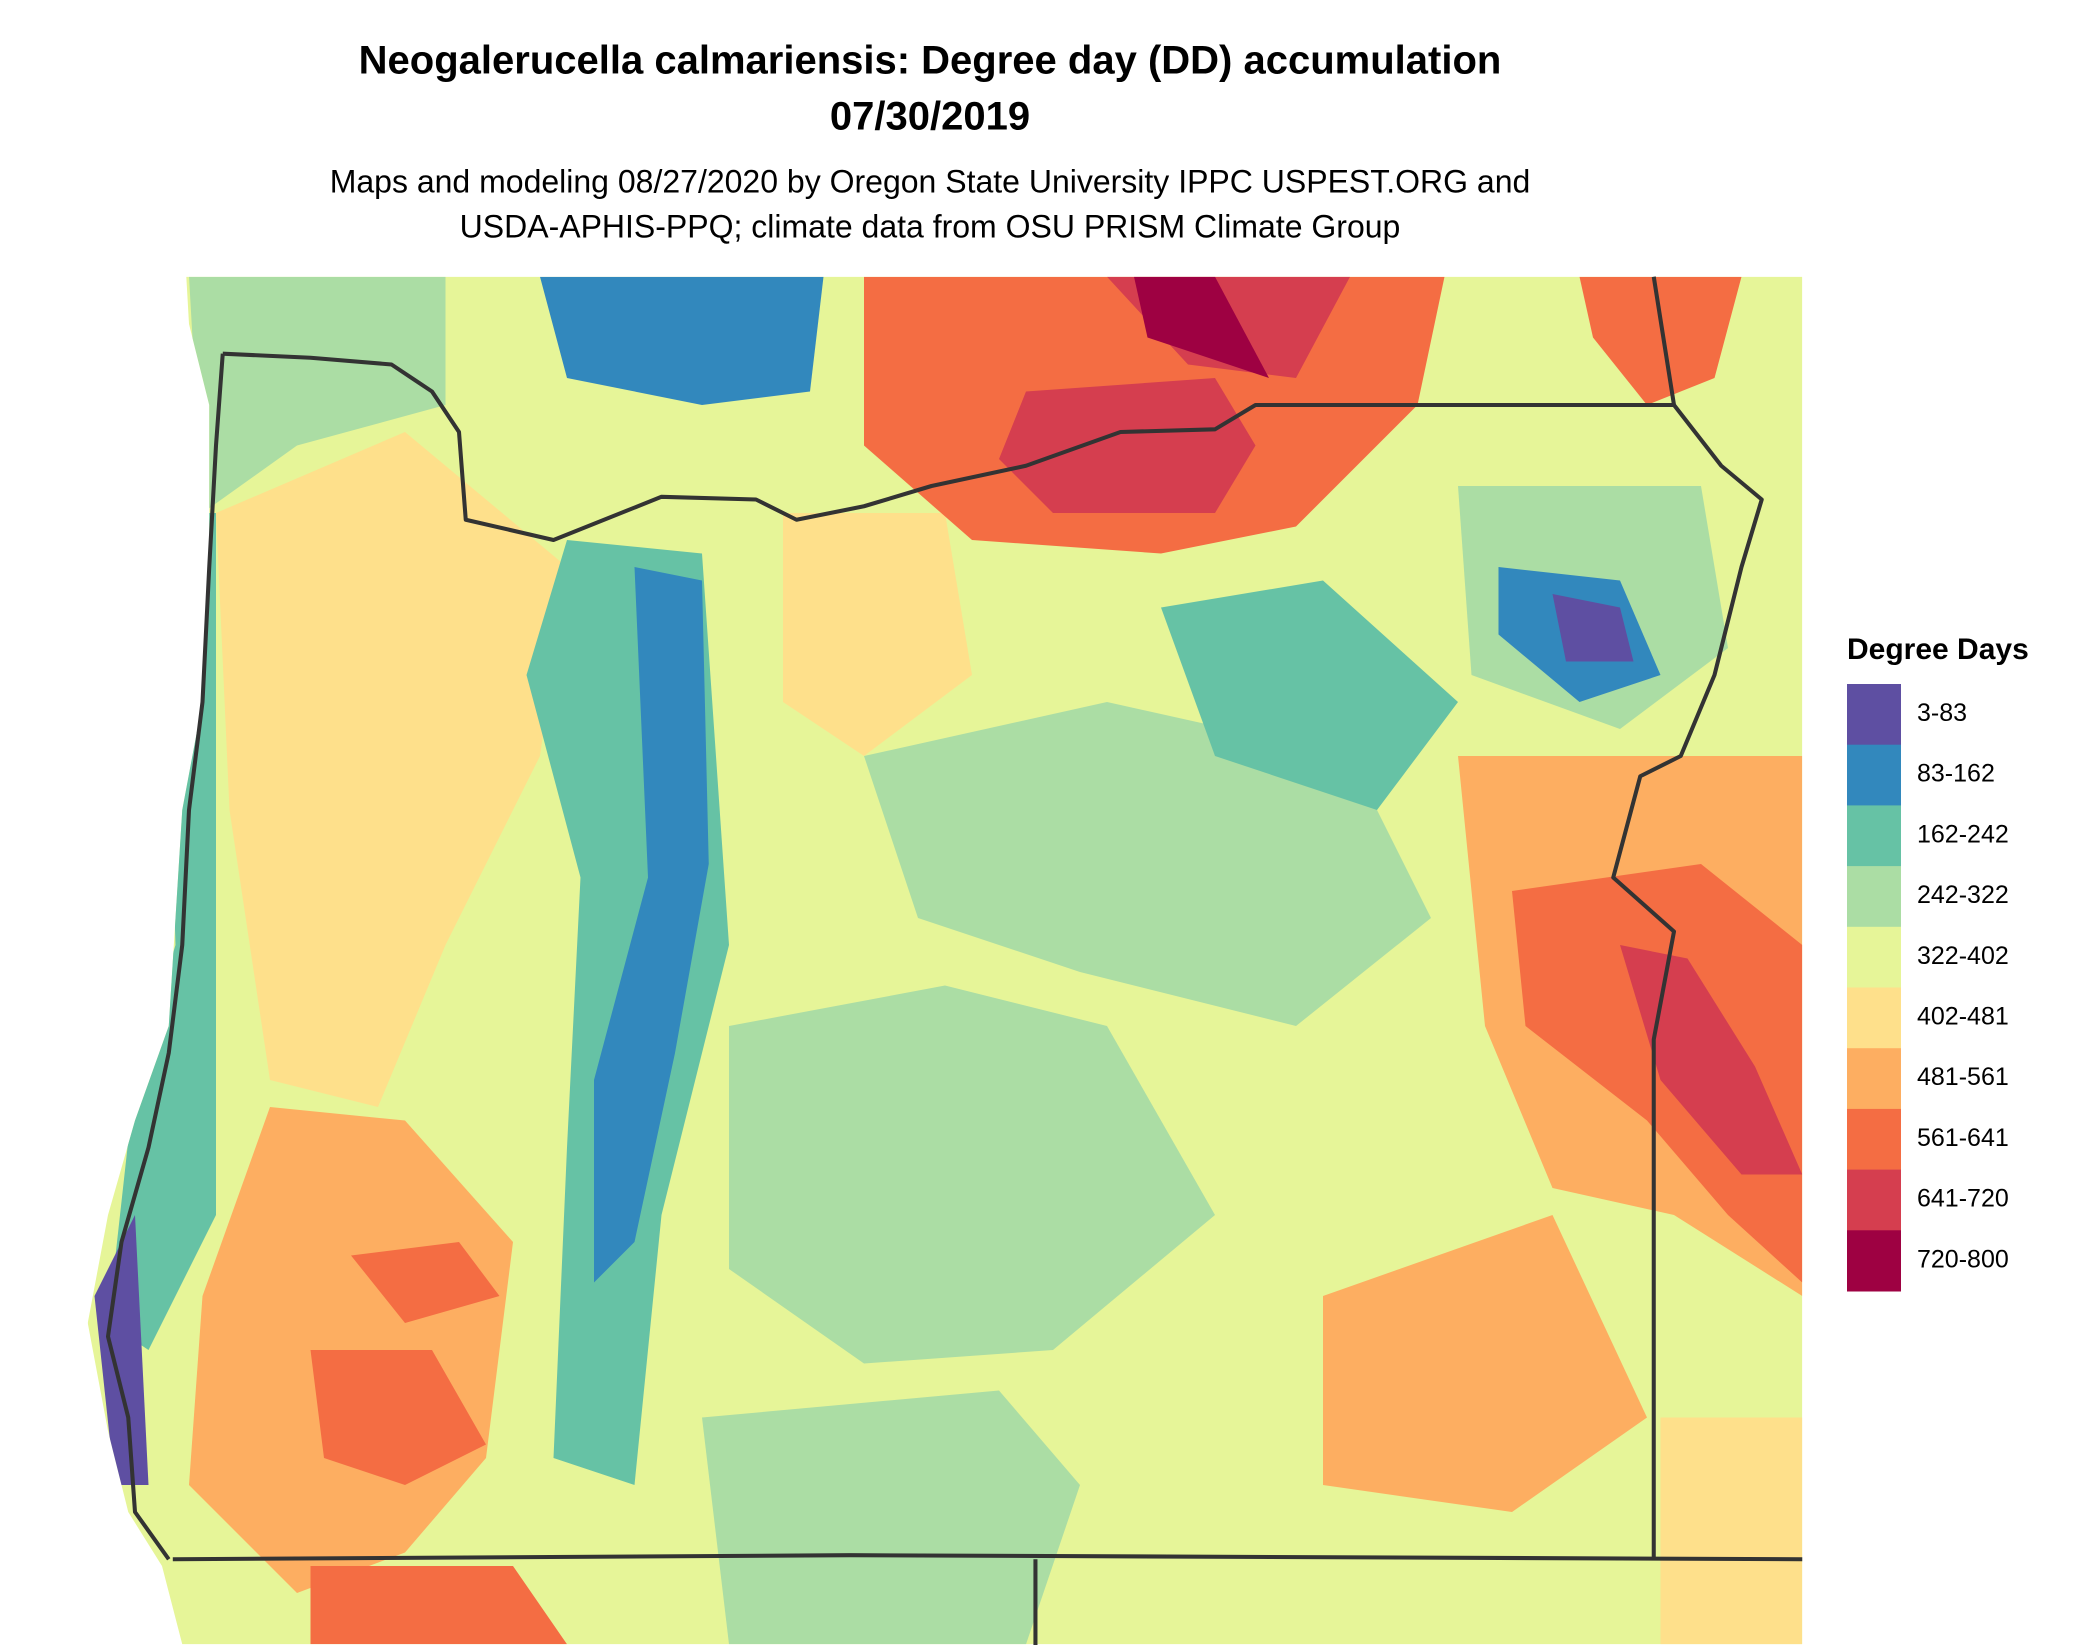 Image resolution: width=2100 pixels, height=1645 pixels. I want to click on legend-label: 322-402, so click(1963, 956).